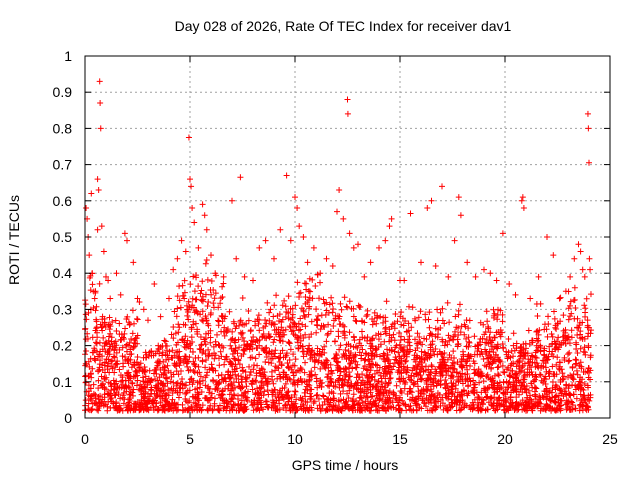 This screenshot has height=480, width=640. Describe the element at coordinates (63, 346) in the screenshot. I see `y-tick-label: 0.2` at that location.